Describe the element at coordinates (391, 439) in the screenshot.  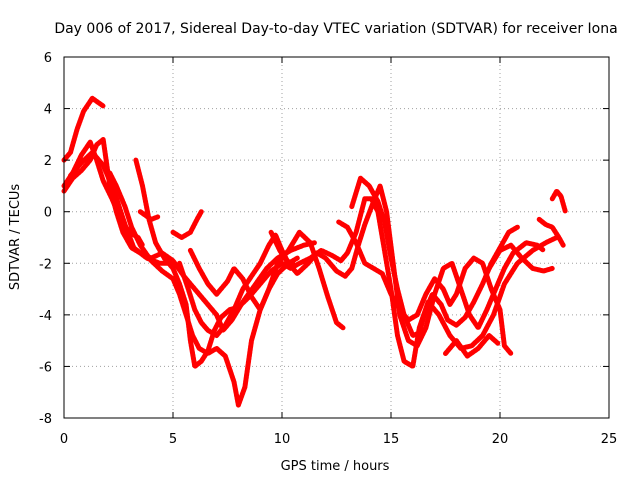
I see `x-tick-label: 15` at that location.